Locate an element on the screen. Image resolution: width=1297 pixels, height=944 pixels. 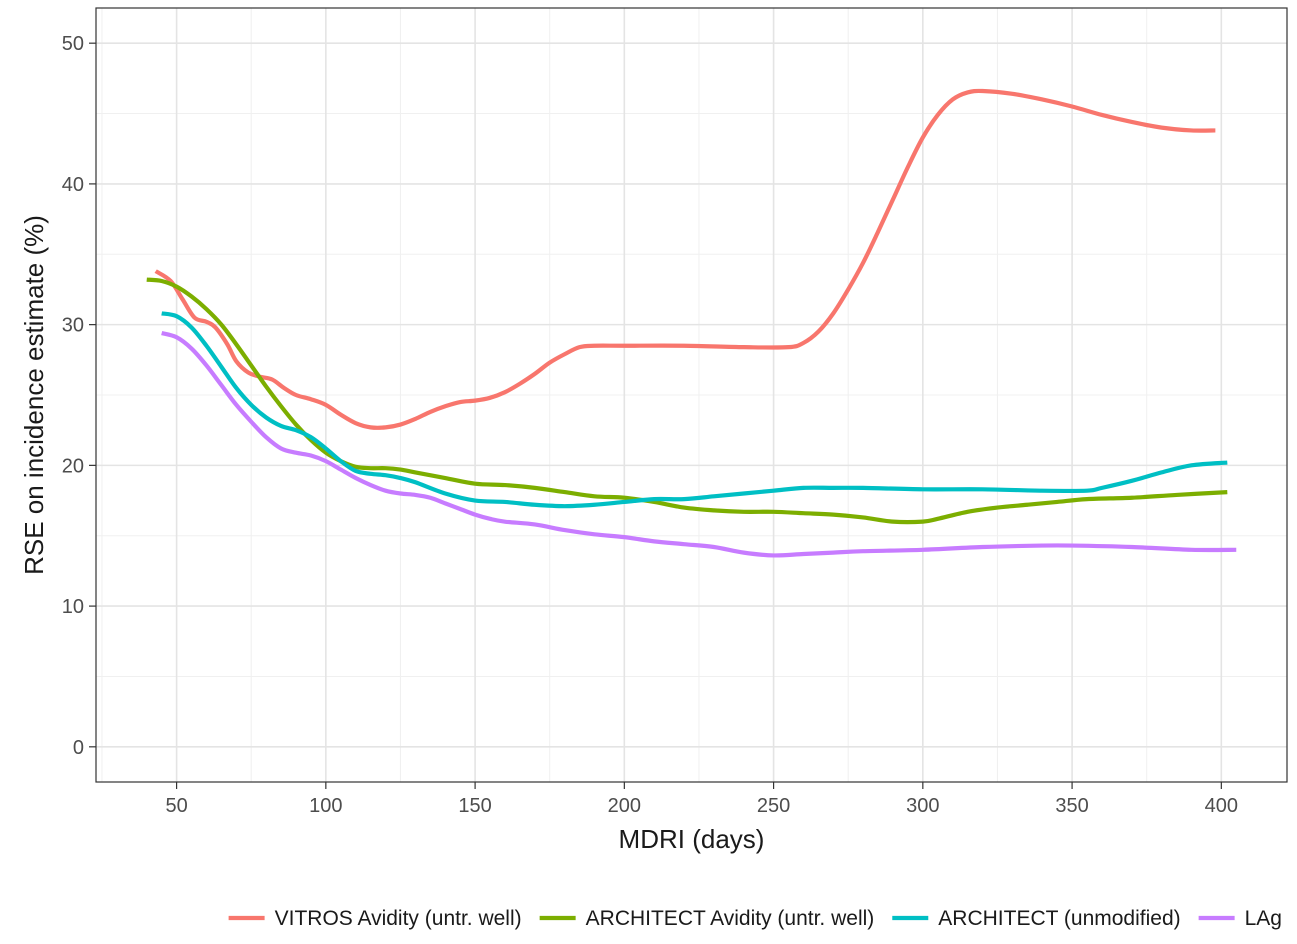
x-tick-label: 150 is located at coordinates (474, 806).